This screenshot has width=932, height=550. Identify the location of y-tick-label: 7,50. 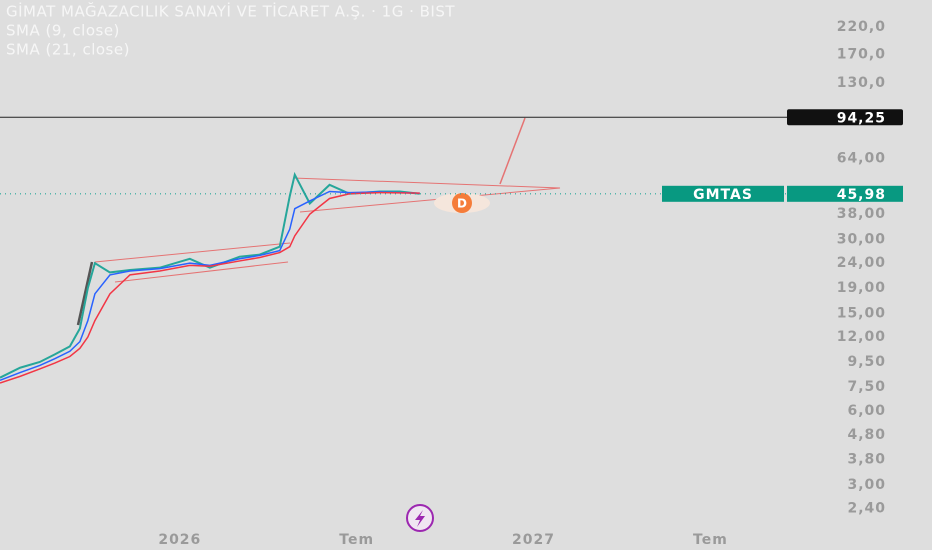
(866, 387).